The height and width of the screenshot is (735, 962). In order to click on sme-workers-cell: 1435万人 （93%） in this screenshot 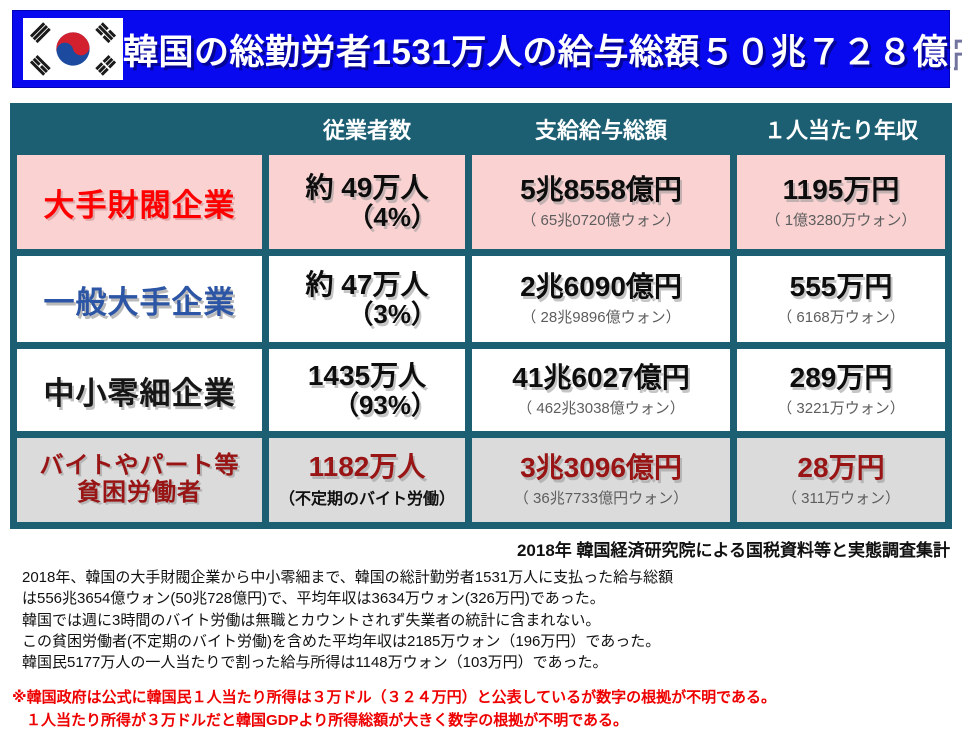, I will do `click(367, 390)`.